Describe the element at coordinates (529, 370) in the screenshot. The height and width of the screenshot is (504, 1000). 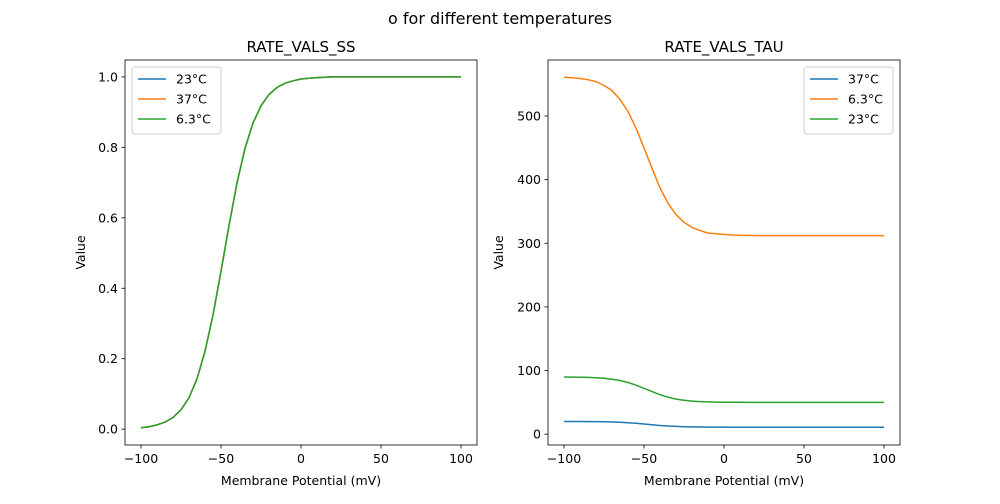
I see `y-tick-label: 100` at that location.